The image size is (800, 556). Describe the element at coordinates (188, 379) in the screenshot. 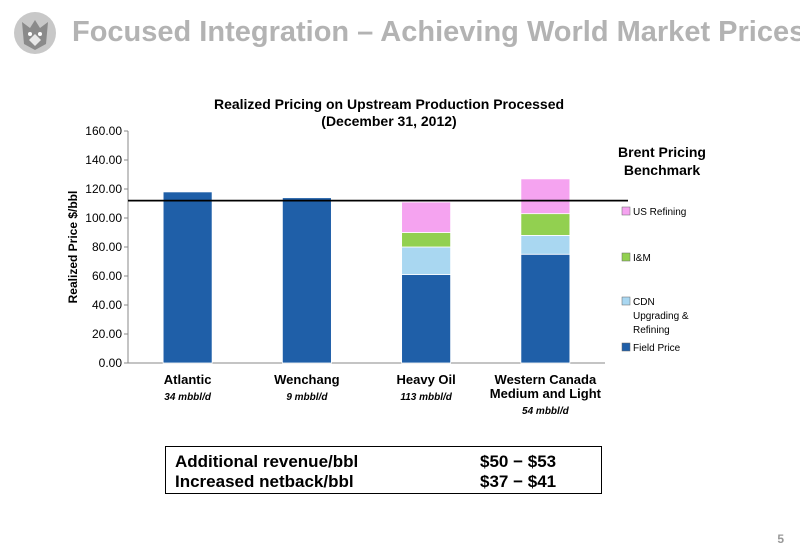

I see `x-category-label: Atlantic` at that location.